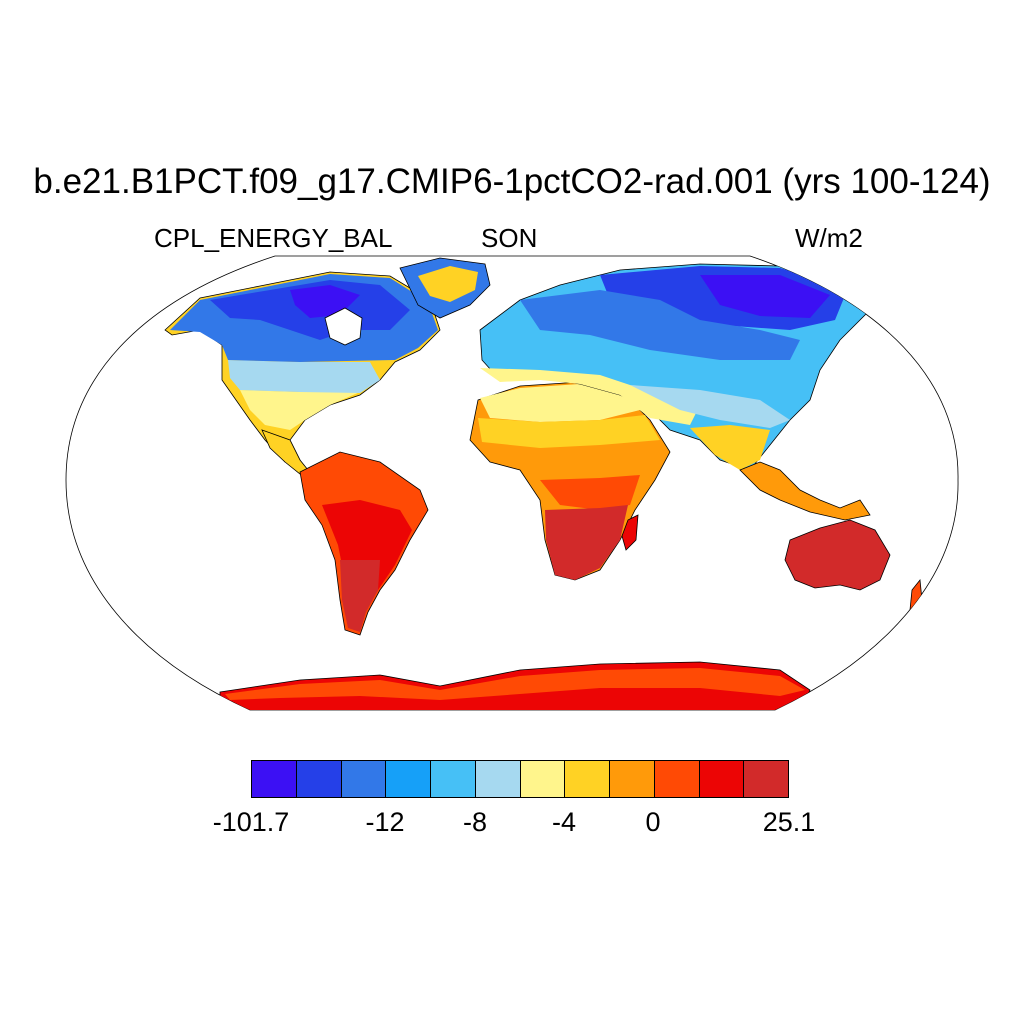 The height and width of the screenshot is (1024, 1024). Describe the element at coordinates (653, 822) in the screenshot. I see `colorbar-label-zero: 0` at that location.